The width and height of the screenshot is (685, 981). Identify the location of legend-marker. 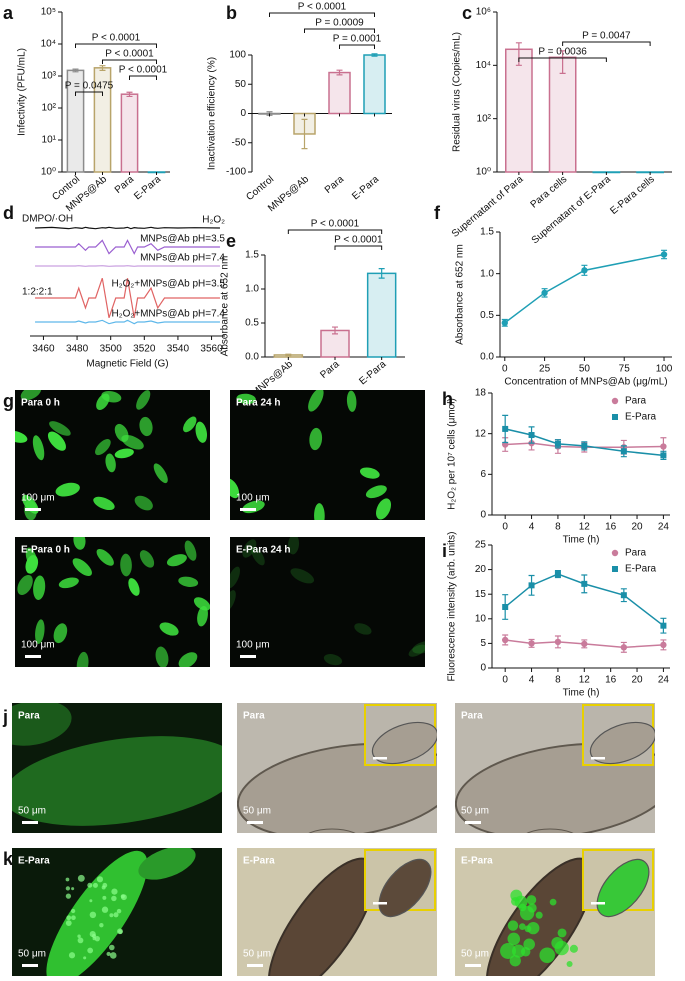
(615, 553).